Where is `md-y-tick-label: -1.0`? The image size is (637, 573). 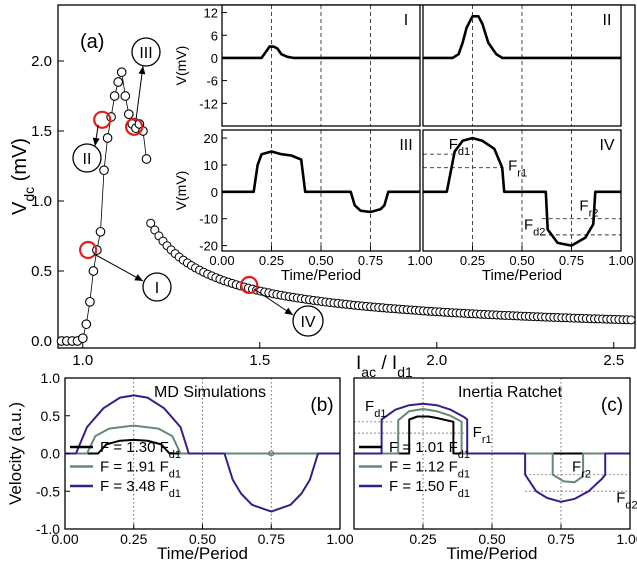 md-y-tick-label: -1.0 is located at coordinates (48, 529).